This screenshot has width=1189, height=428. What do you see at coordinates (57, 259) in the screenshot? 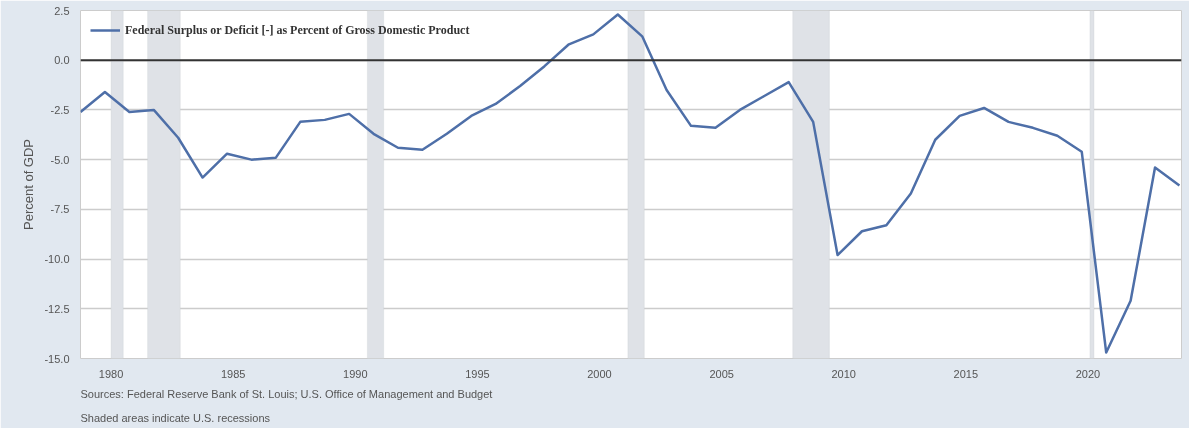
I see `y-tick-label: -10.0` at bounding box center [57, 259].